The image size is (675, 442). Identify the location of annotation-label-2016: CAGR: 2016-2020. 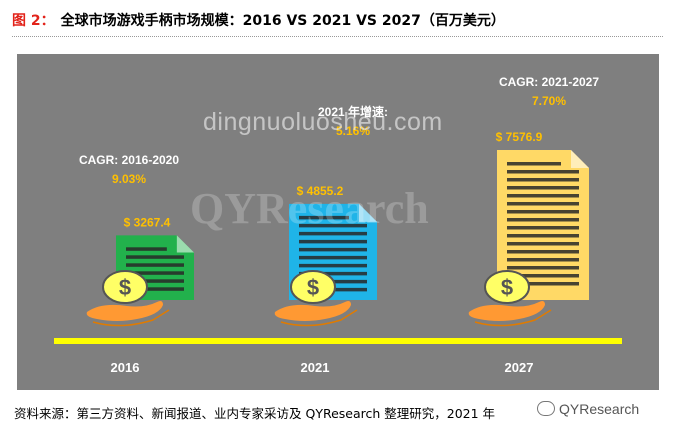
(129, 160).